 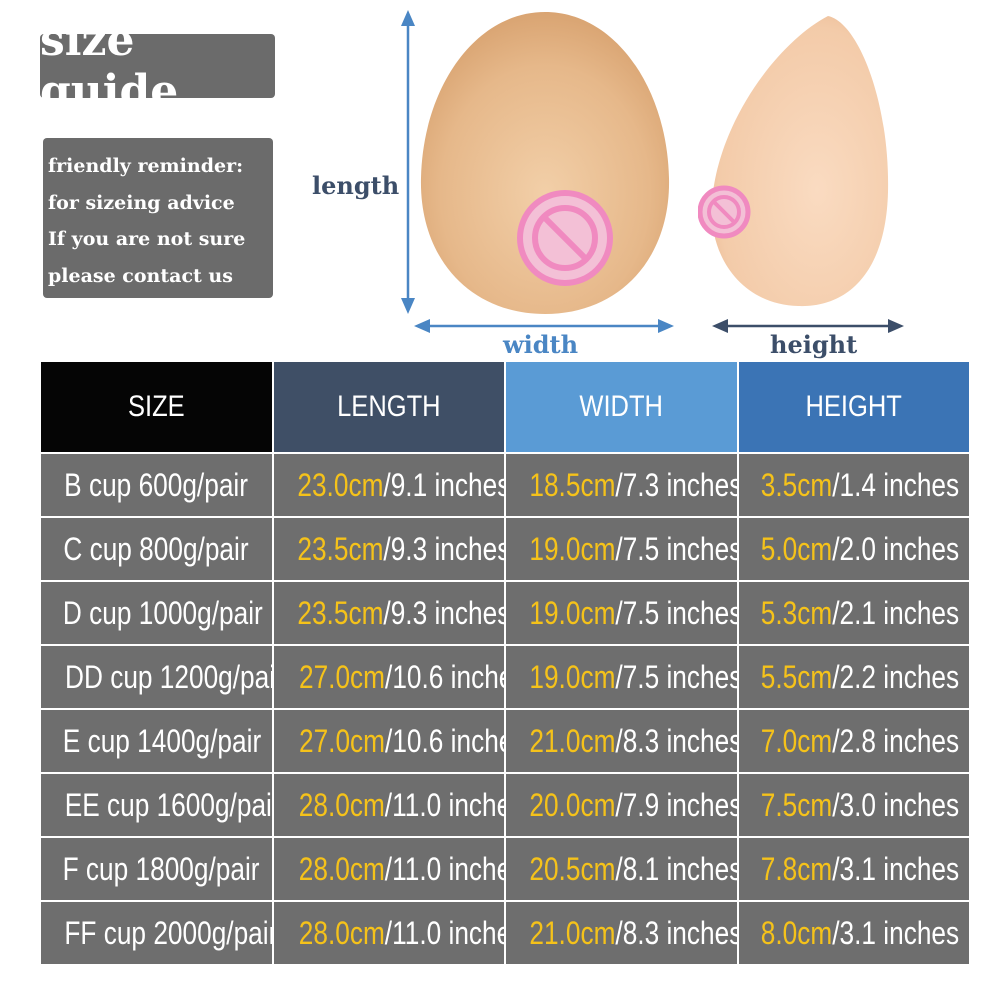 What do you see at coordinates (156, 677) in the screenshot?
I see `size-cell: DD cup 1200g/pair` at bounding box center [156, 677].